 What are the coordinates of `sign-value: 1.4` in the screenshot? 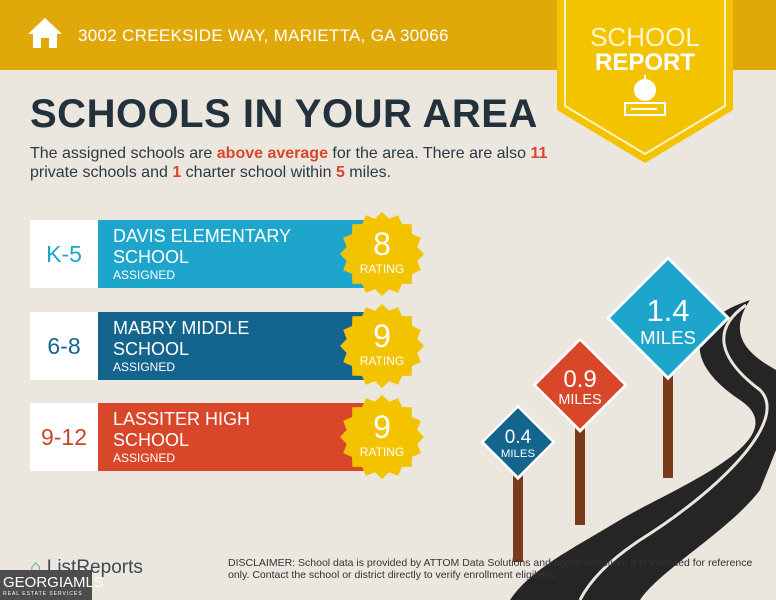 It's located at (668, 311).